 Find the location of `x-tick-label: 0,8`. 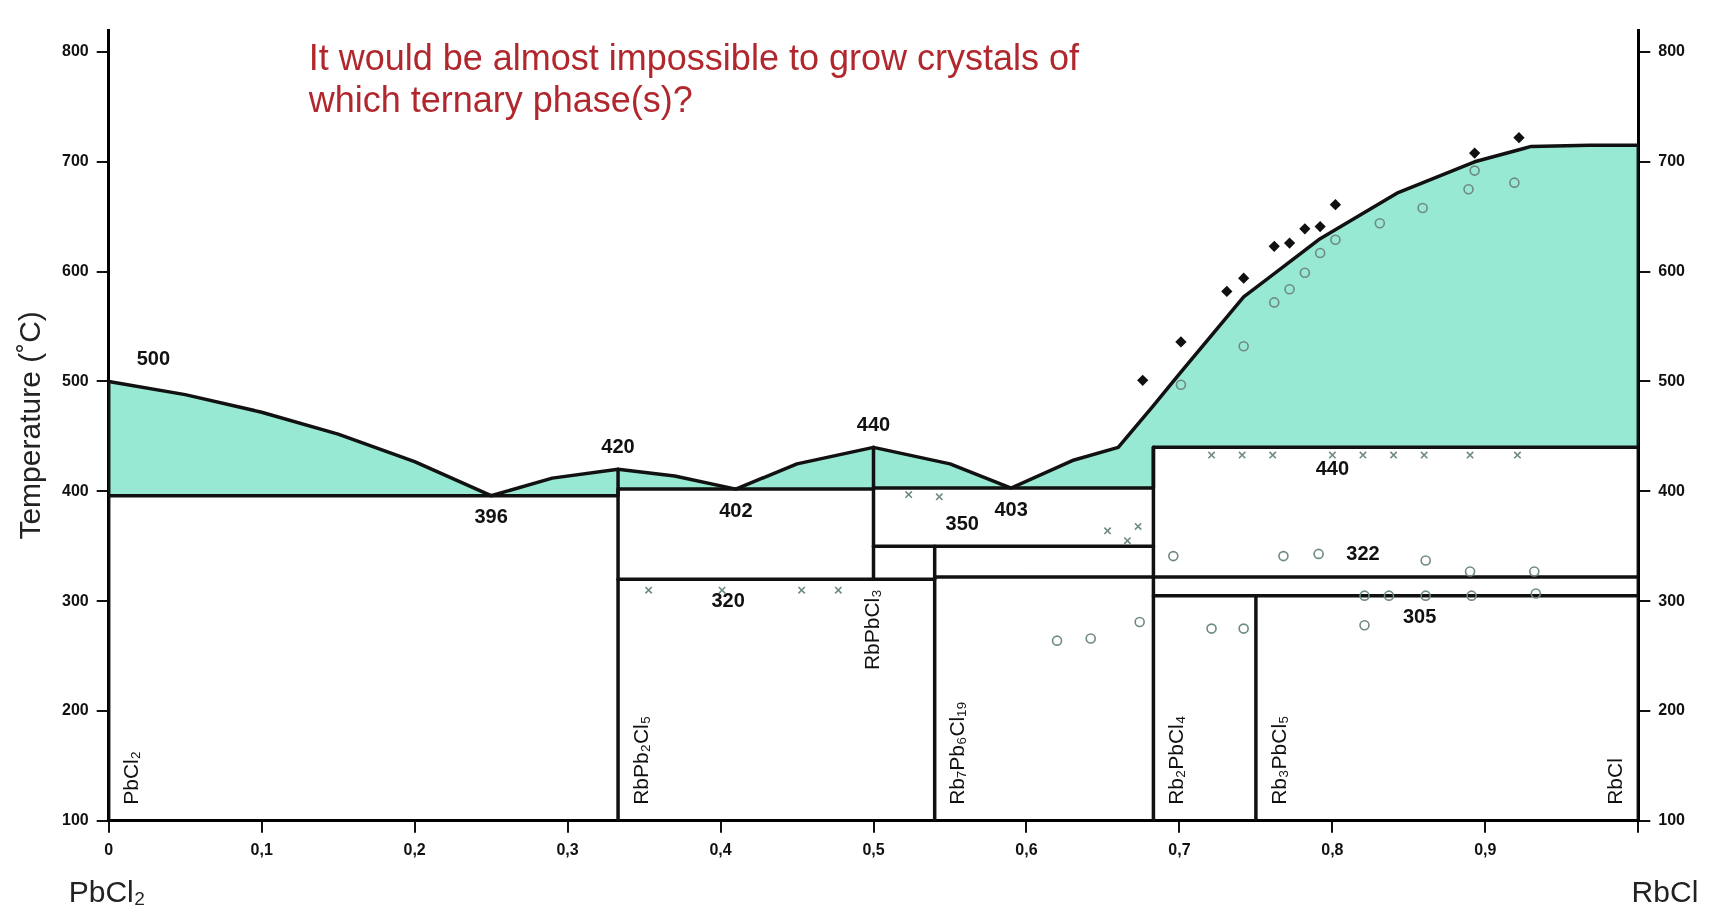

x-tick-label: 0,8 is located at coordinates (1332, 849).